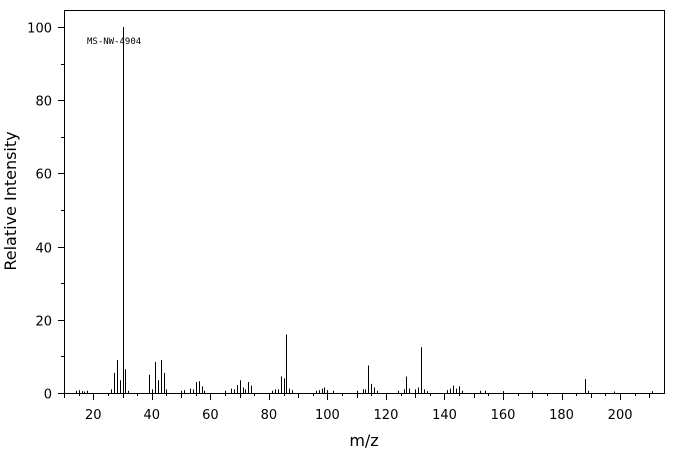 Image resolution: width=676 pixels, height=455 pixels. Describe the element at coordinates (386, 415) in the screenshot. I see `x-tick-label: 120` at that location.